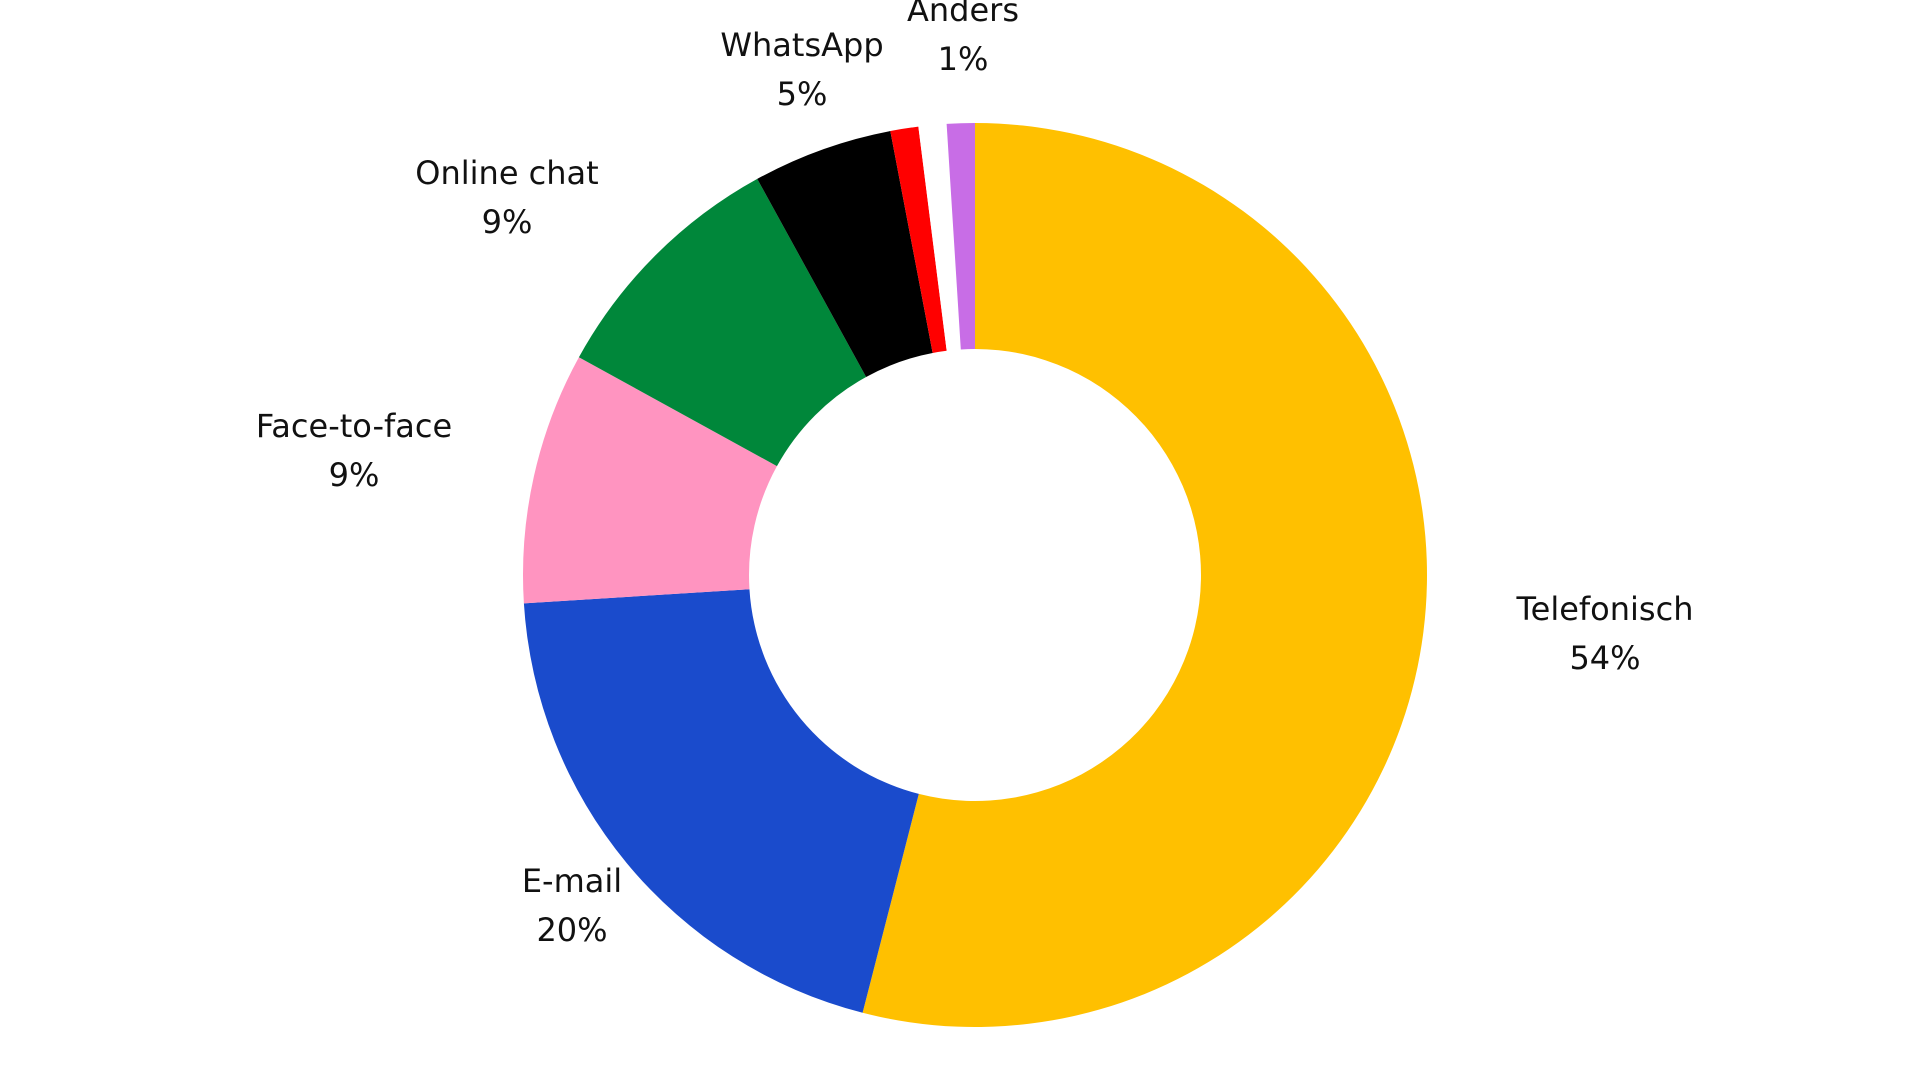 The image size is (1920, 1080). What do you see at coordinates (1604, 658) in the screenshot?
I see `slice-value-label: 54%` at bounding box center [1604, 658].